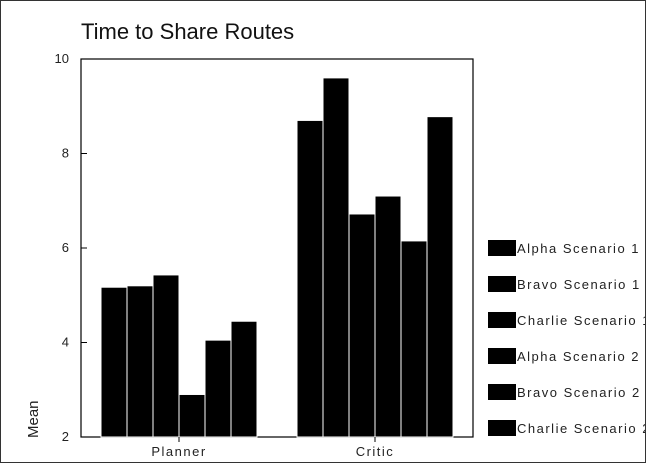 This screenshot has height=463, width=646. I want to click on legend-label: Alpha Scenario 2, so click(578, 356).